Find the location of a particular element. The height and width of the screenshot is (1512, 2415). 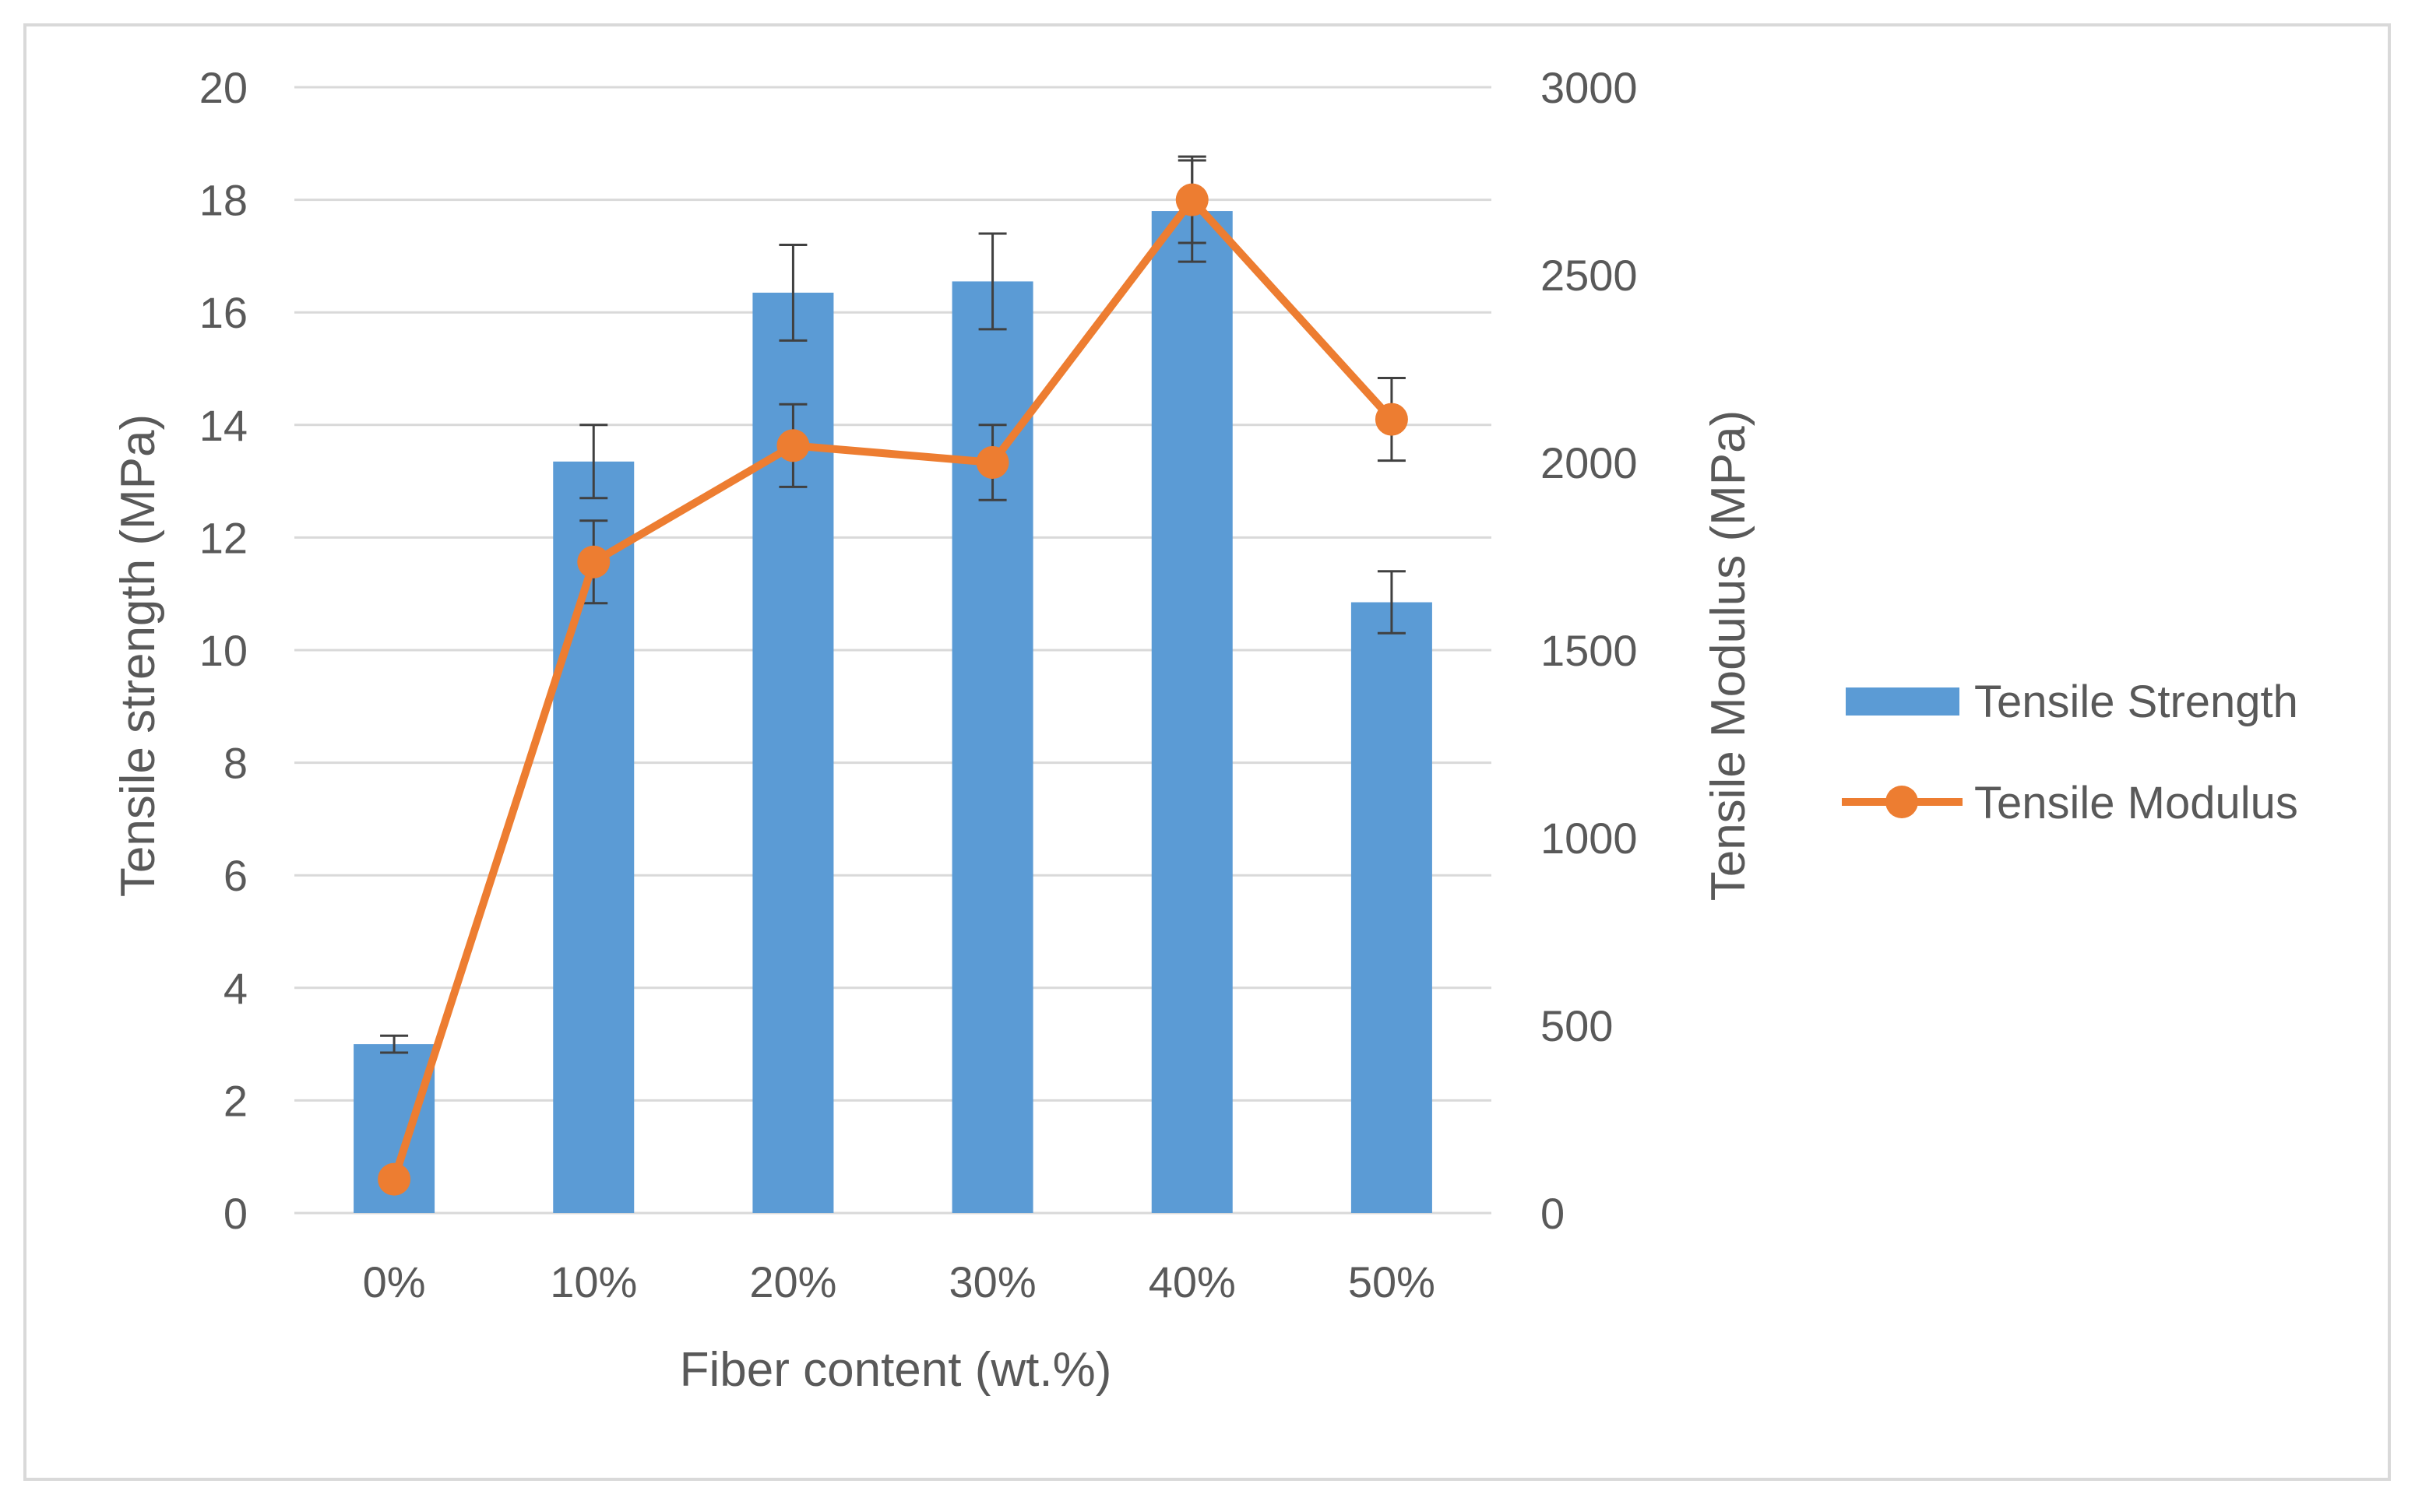

y-tick-label: 0 is located at coordinates (236, 1213).